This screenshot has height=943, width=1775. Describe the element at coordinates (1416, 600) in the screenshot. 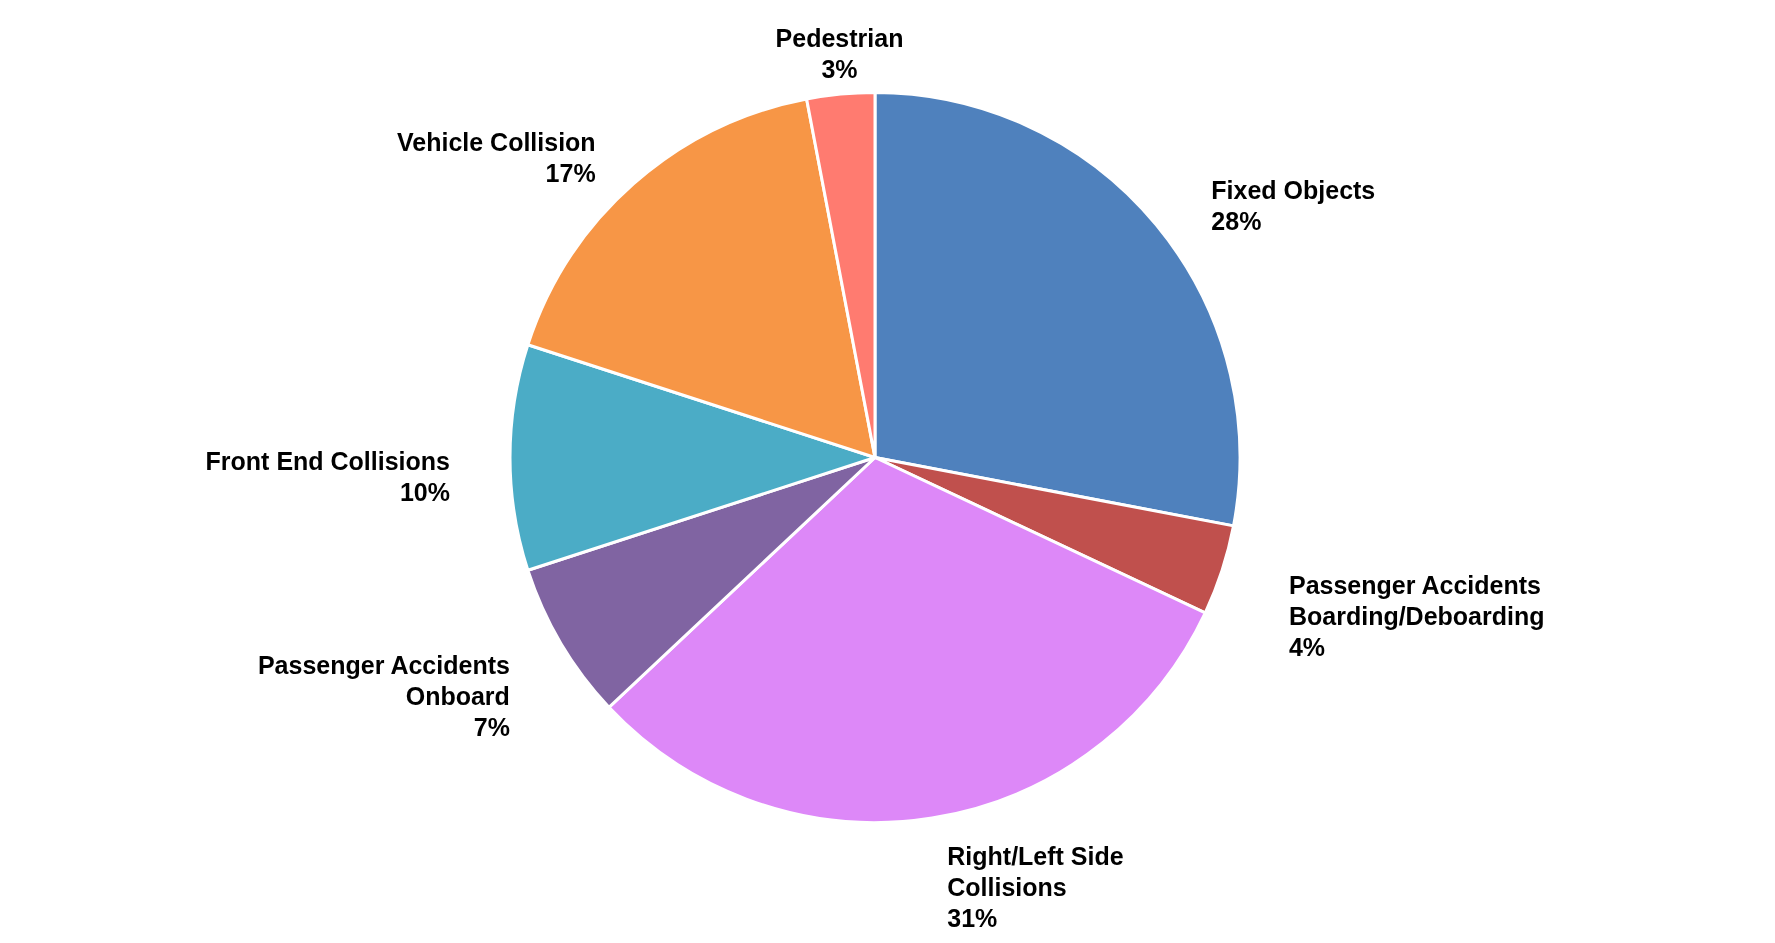

I see `slice-label: Passenger Accidents Boarding/Deboarding` at that location.